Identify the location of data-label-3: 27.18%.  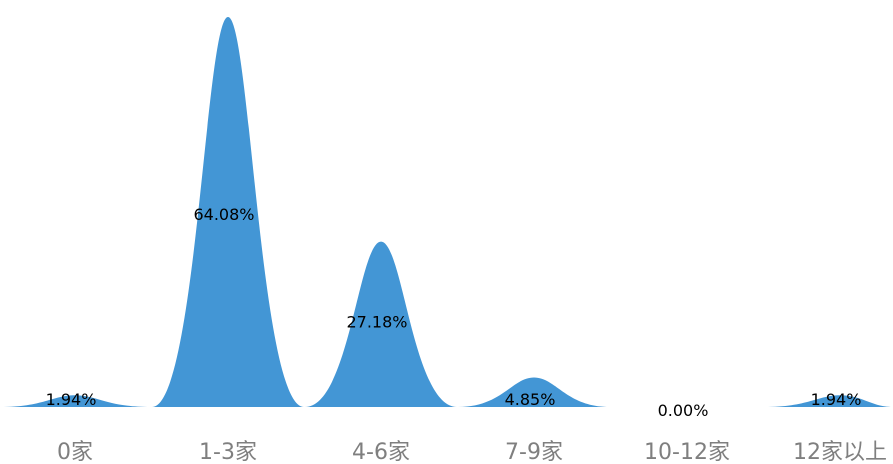
(376, 322).